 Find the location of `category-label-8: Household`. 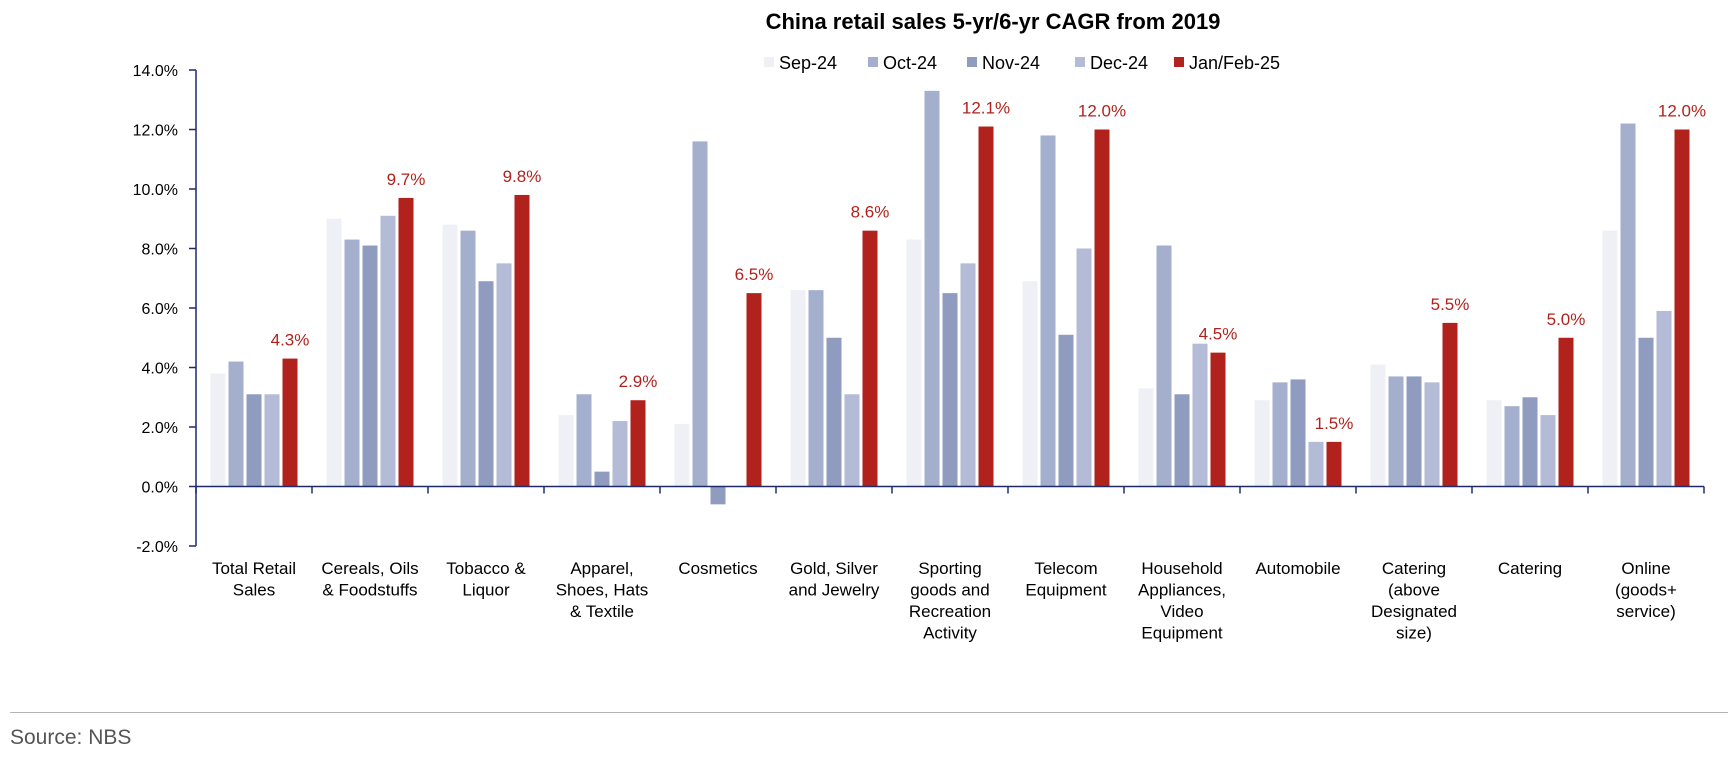

category-label-8: Household is located at coordinates (1181, 568).